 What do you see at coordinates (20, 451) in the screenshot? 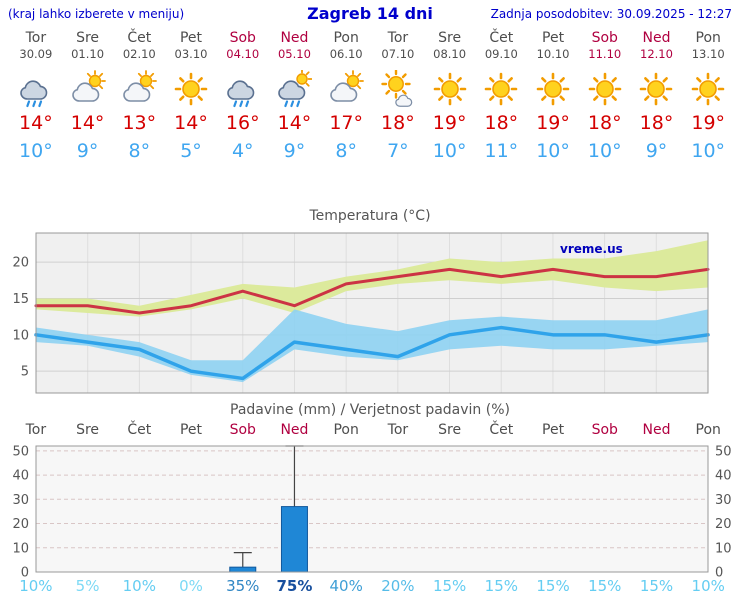
I see `svg-text: 50` at bounding box center [20, 451].